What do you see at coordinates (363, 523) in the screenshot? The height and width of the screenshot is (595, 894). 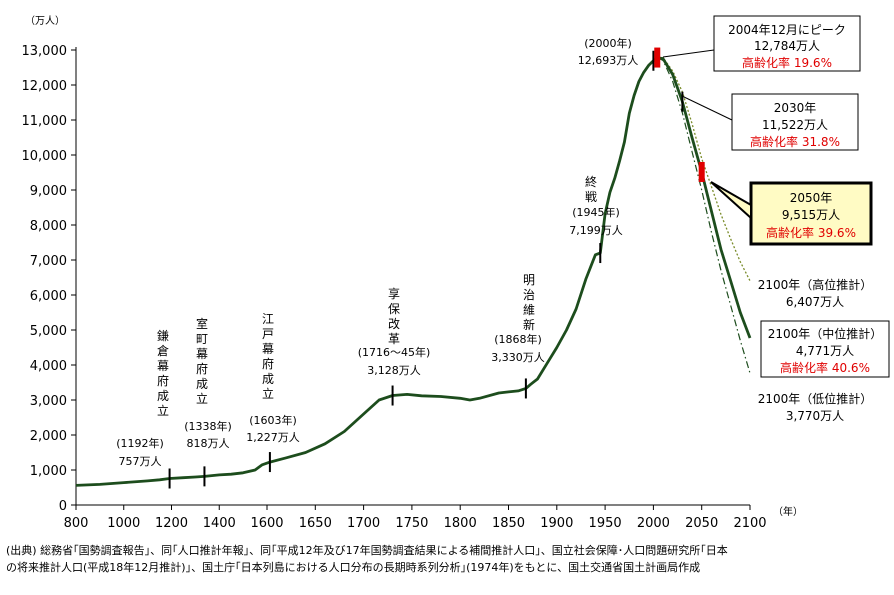 I see `x-tick-label: 1700` at bounding box center [363, 523].